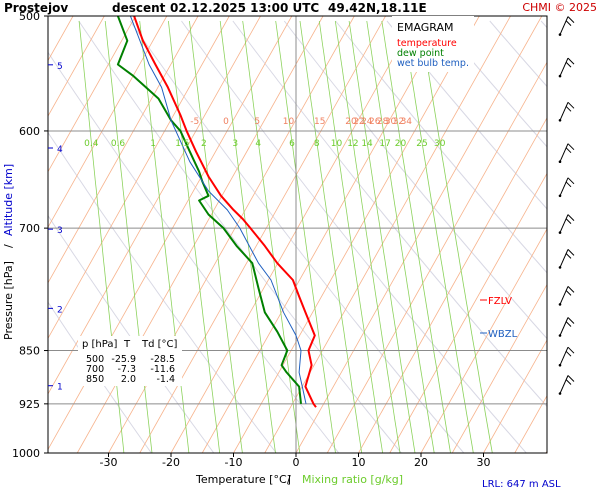  What do you see at coordinates (407, 122) in the screenshot?
I see `isotherm-label: 34` at bounding box center [407, 122].